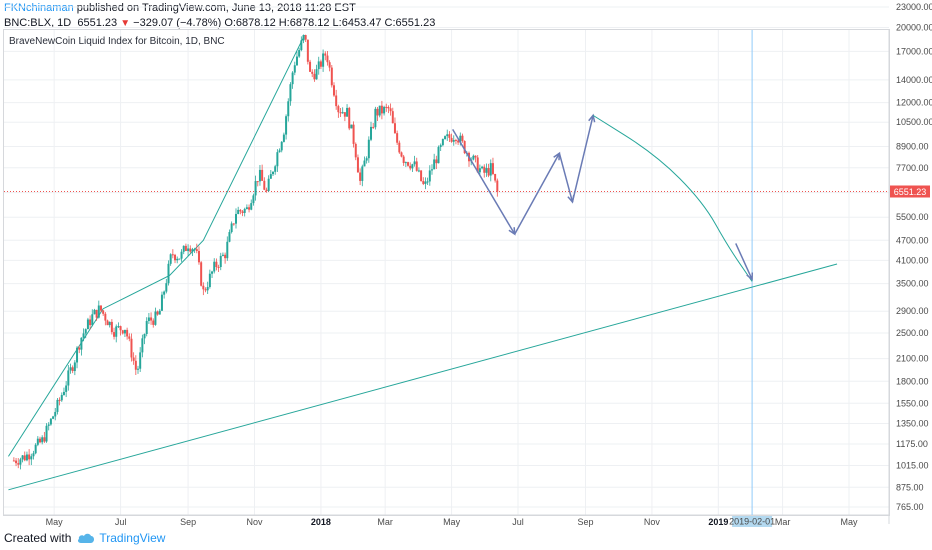 This screenshot has height=550, width=932. What do you see at coordinates (912, 311) in the screenshot?
I see `y-tick-label: 2900.00` at bounding box center [912, 311].